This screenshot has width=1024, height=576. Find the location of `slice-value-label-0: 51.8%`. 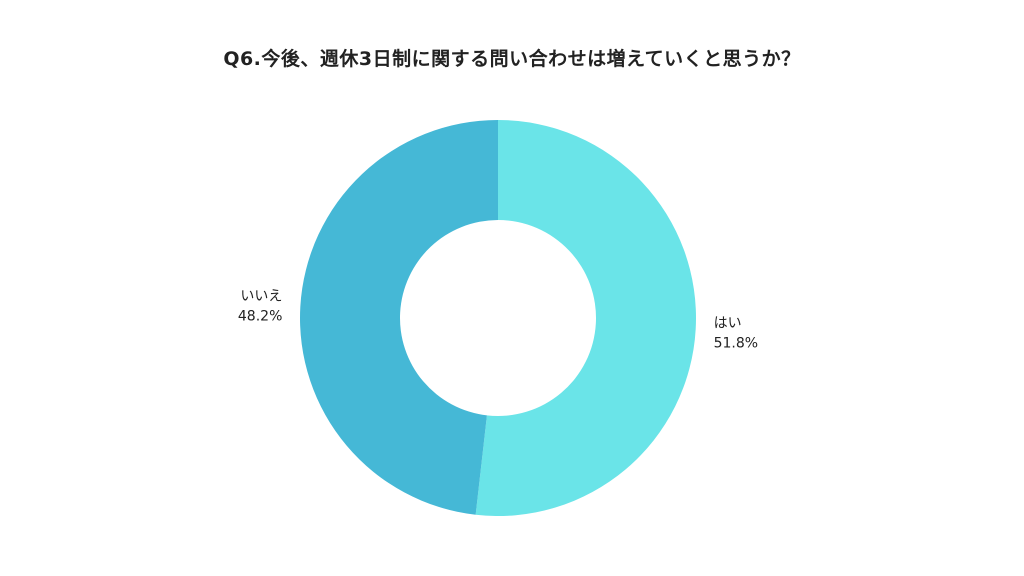

slice-value-label-0: 51.8% is located at coordinates (736, 343).